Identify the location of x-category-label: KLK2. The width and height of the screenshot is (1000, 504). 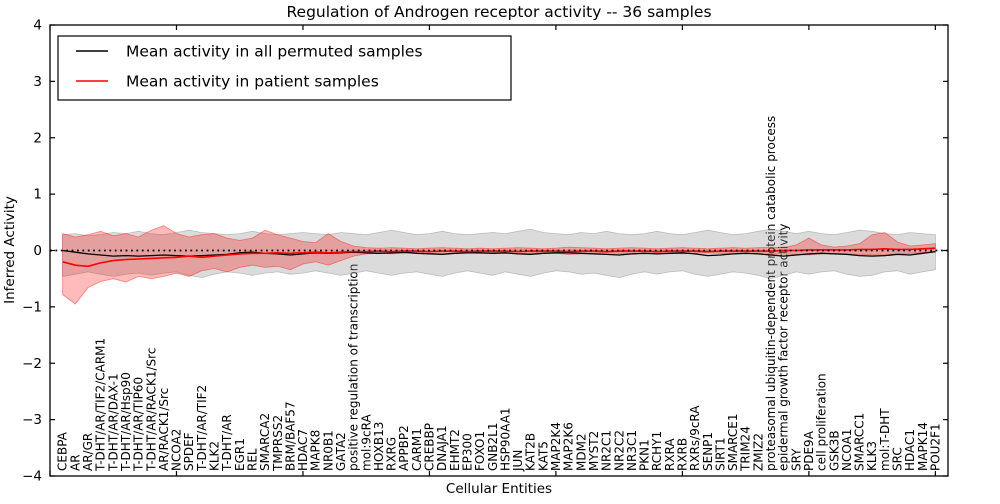
(214, 456).